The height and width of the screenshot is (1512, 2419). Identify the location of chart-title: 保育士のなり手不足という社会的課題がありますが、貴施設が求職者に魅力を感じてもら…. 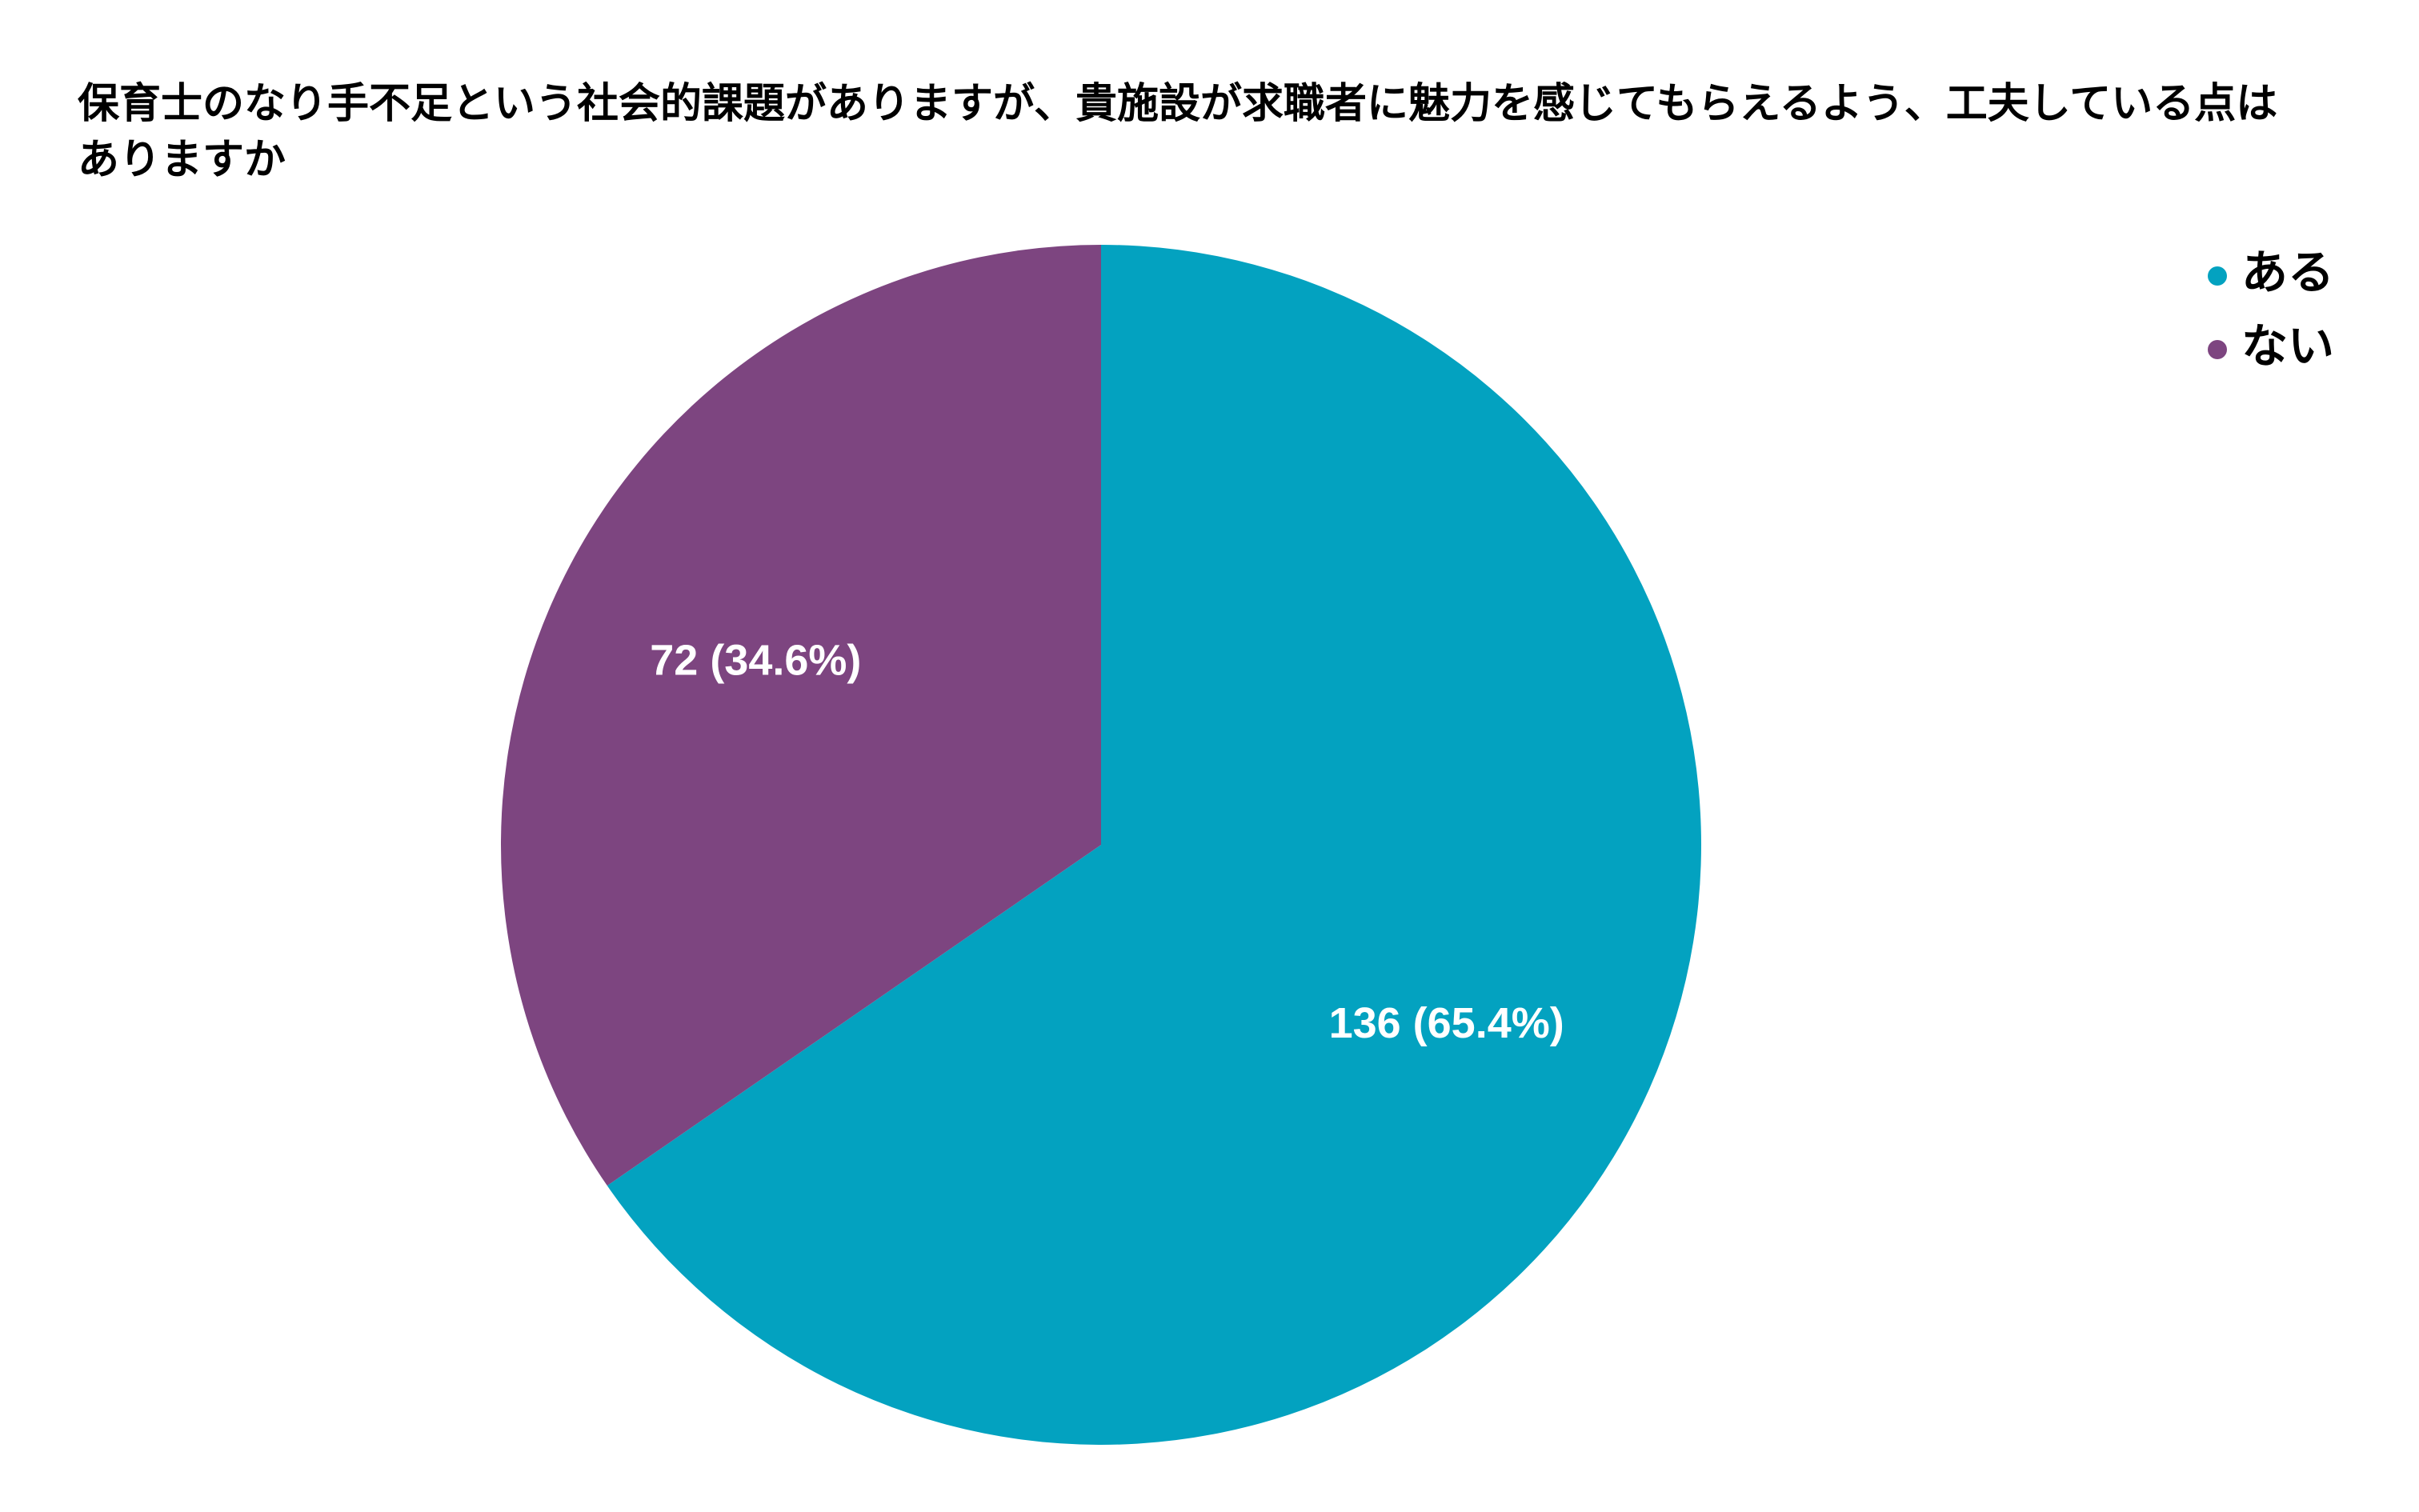
(1178, 132).